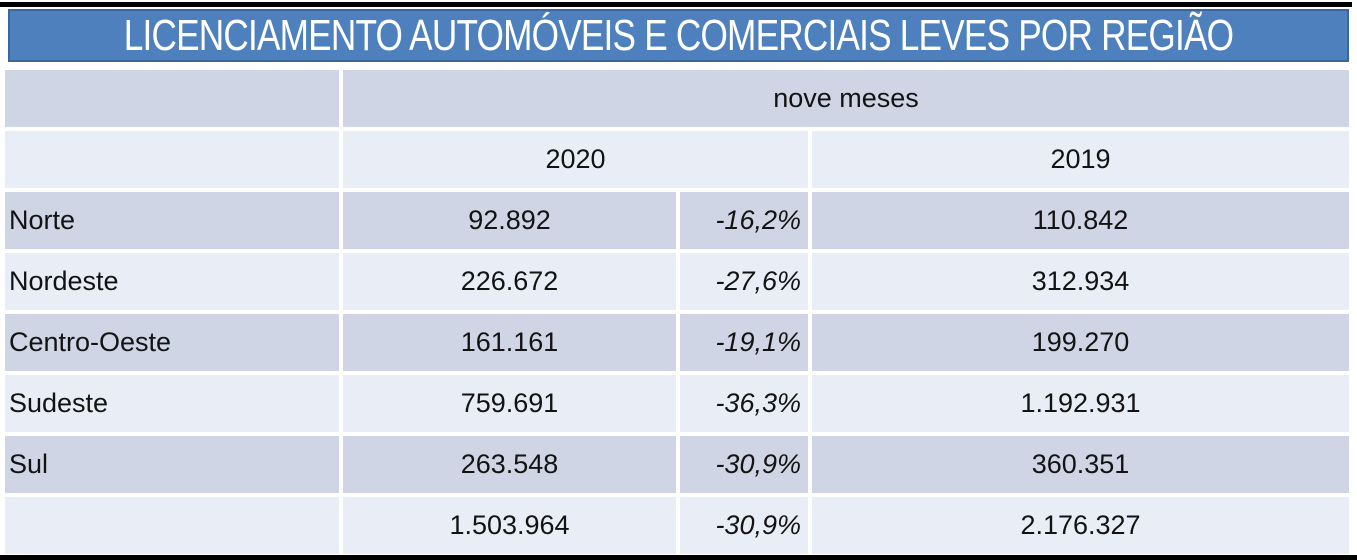  Describe the element at coordinates (509, 464) in the screenshot. I see `value-2020-cell: 263.548` at that location.